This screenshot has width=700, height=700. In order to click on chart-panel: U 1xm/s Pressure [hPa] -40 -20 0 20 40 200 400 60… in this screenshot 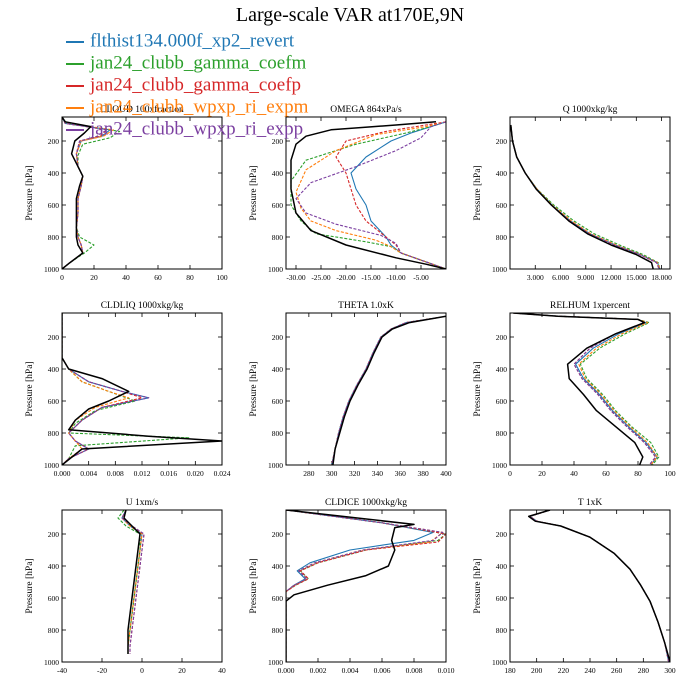, I will do `click(125, 586)`.